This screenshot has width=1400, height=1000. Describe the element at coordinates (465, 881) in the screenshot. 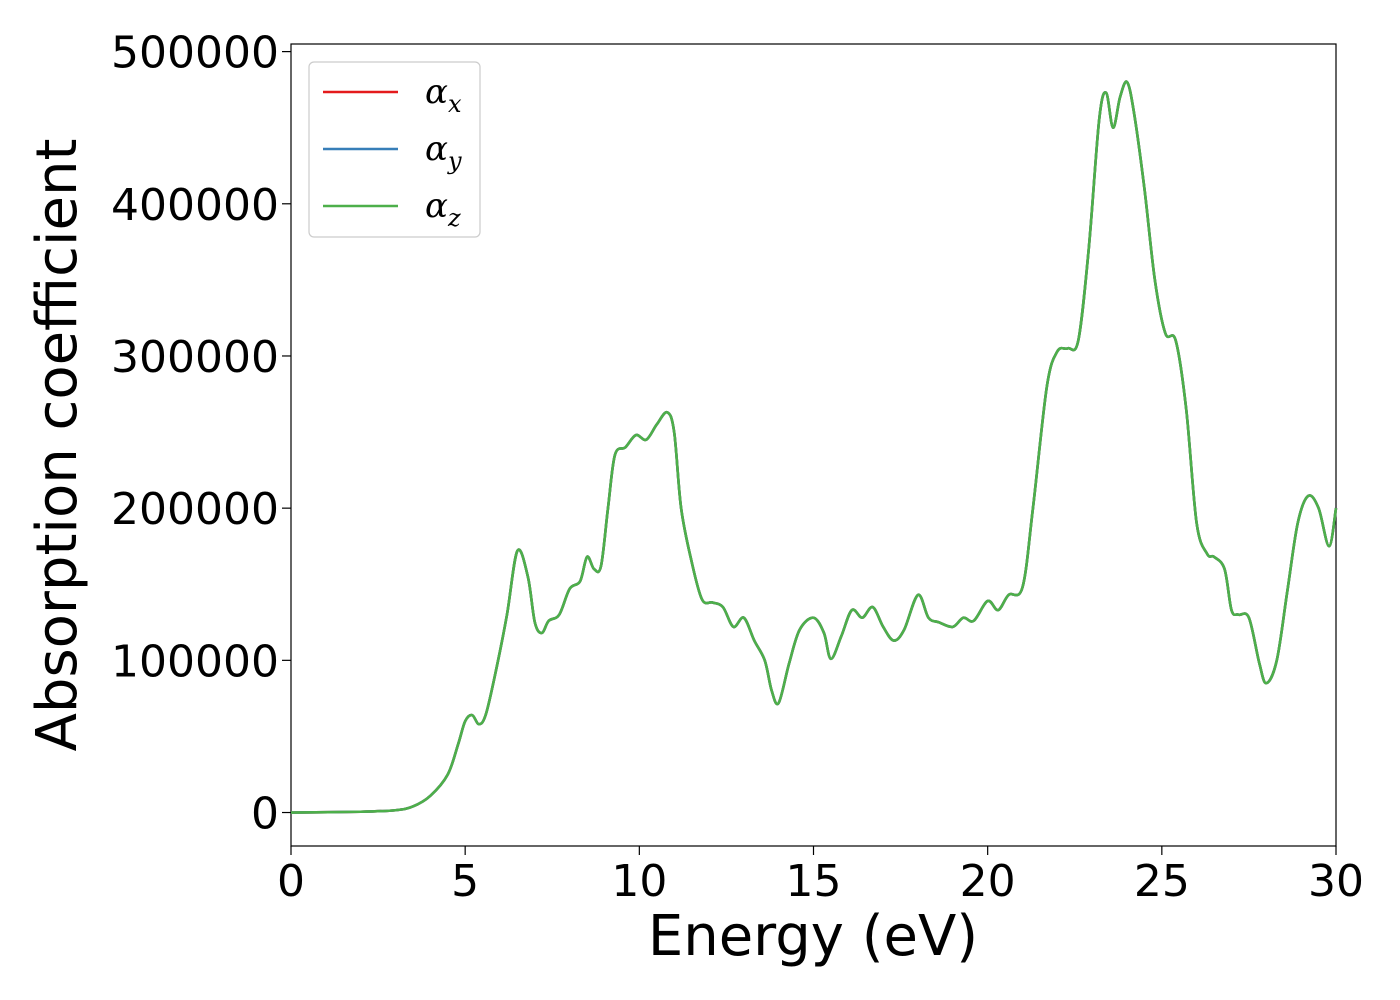

I see `x-tick-label: 5` at that location.